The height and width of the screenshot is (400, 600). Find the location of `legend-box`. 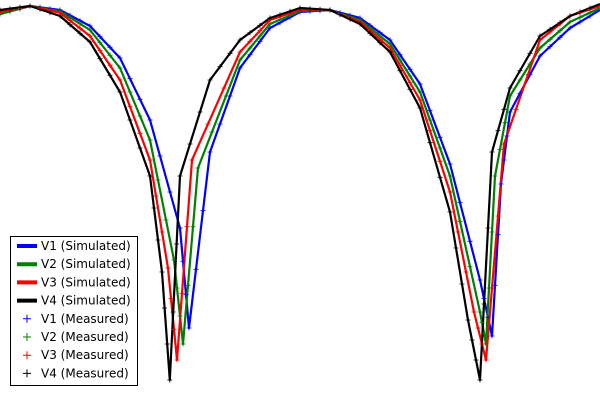

legend-box is located at coordinates (74, 311).